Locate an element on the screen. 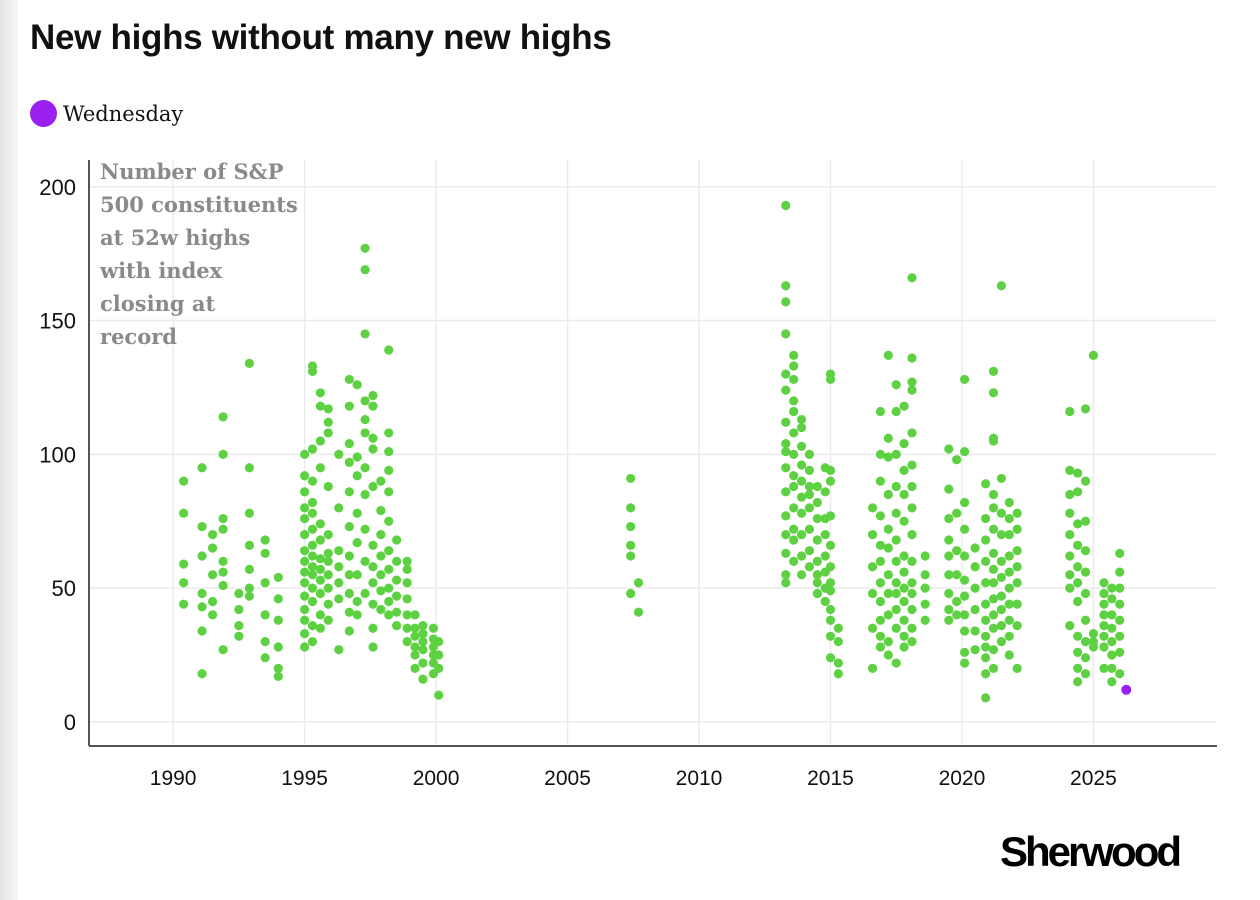 The height and width of the screenshot is (900, 1260). legend: Wednesday is located at coordinates (106, 113).